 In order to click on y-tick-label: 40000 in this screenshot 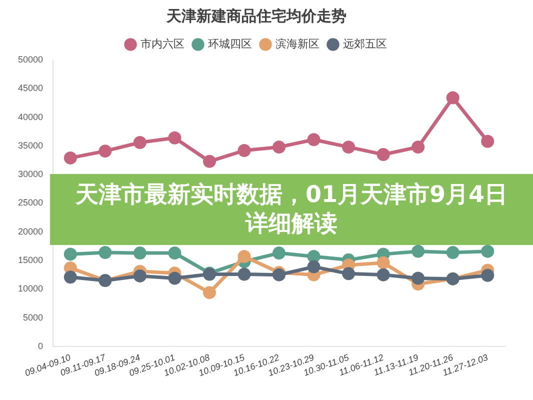, I will do `click(31, 117)`.